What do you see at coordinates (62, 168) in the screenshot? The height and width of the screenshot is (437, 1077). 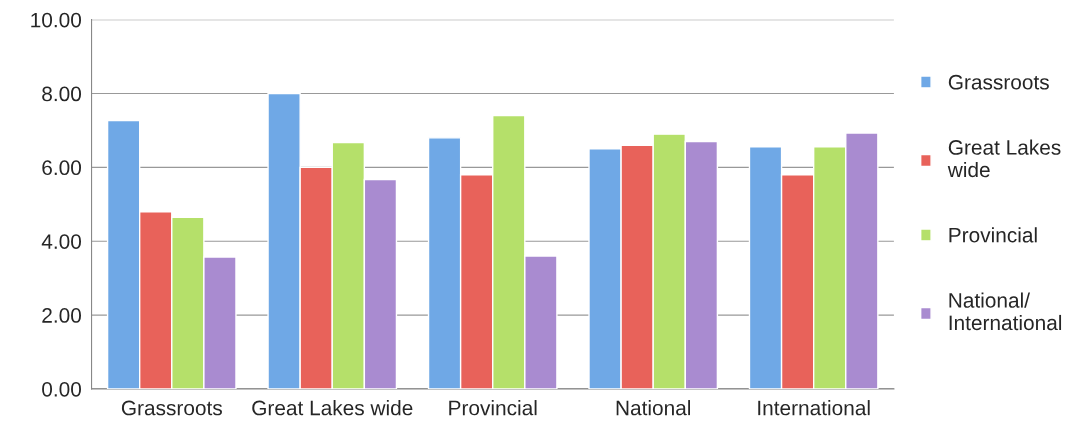 I see `y-tick-label: 6.00` at bounding box center [62, 168].